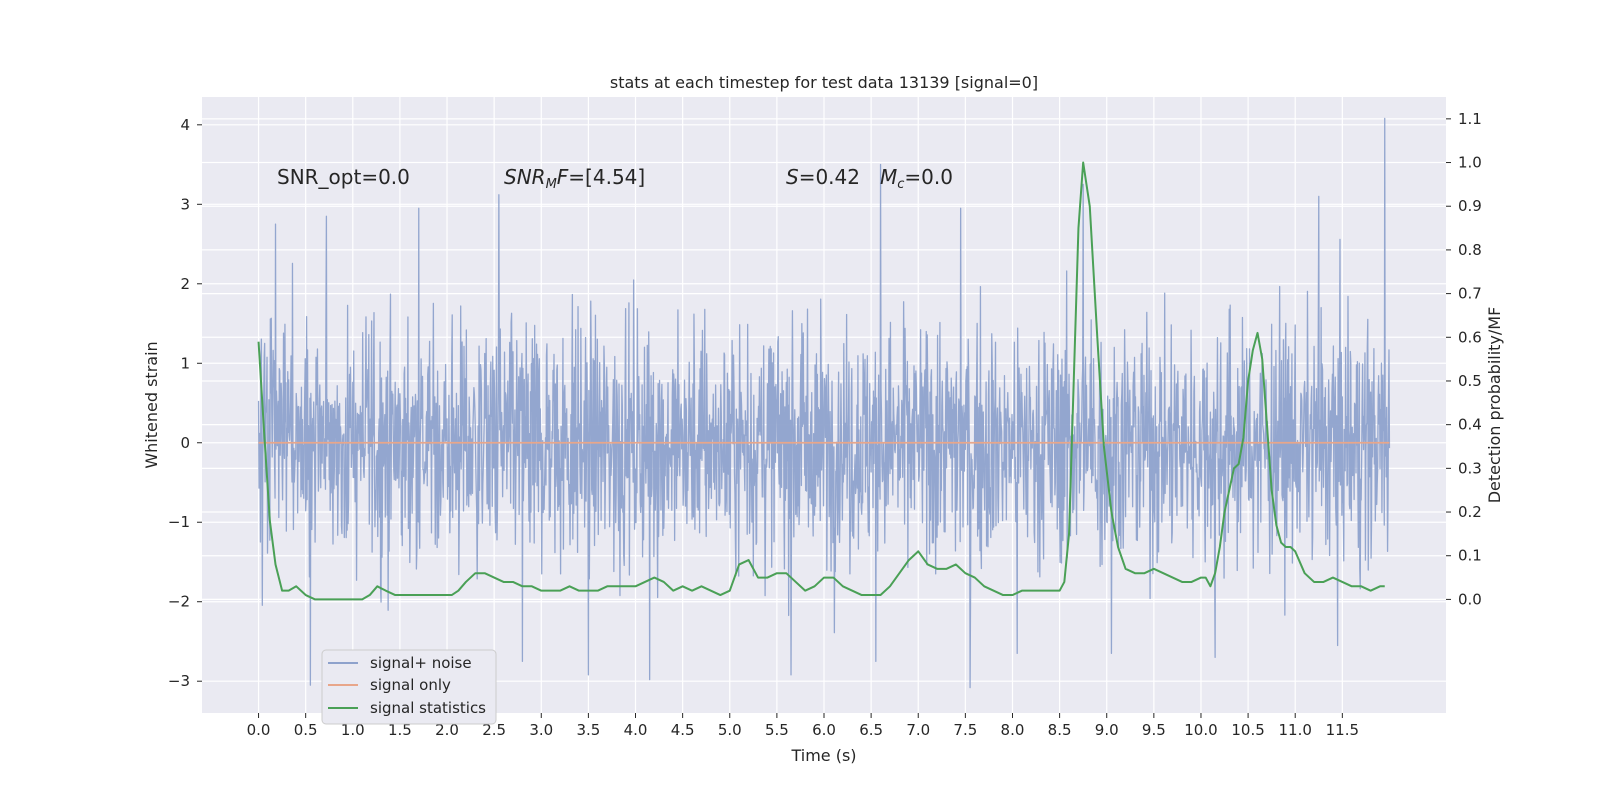 The width and height of the screenshot is (1600, 800). I want to click on y-tick-label: 1, so click(185, 363).